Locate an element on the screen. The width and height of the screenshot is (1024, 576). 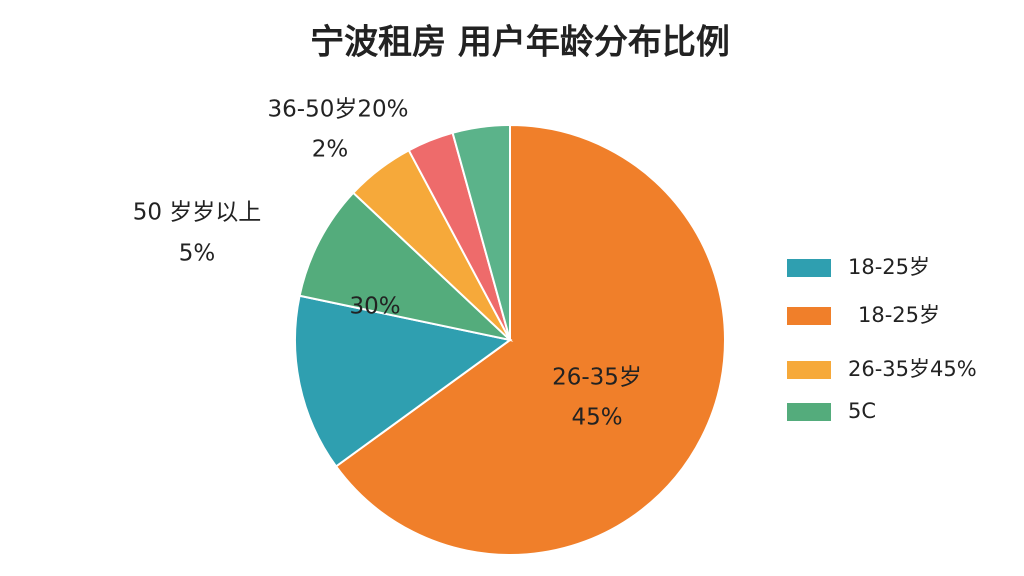
chart-title: 宁波租房 用户年龄分布比例 is located at coordinates (520, 43).